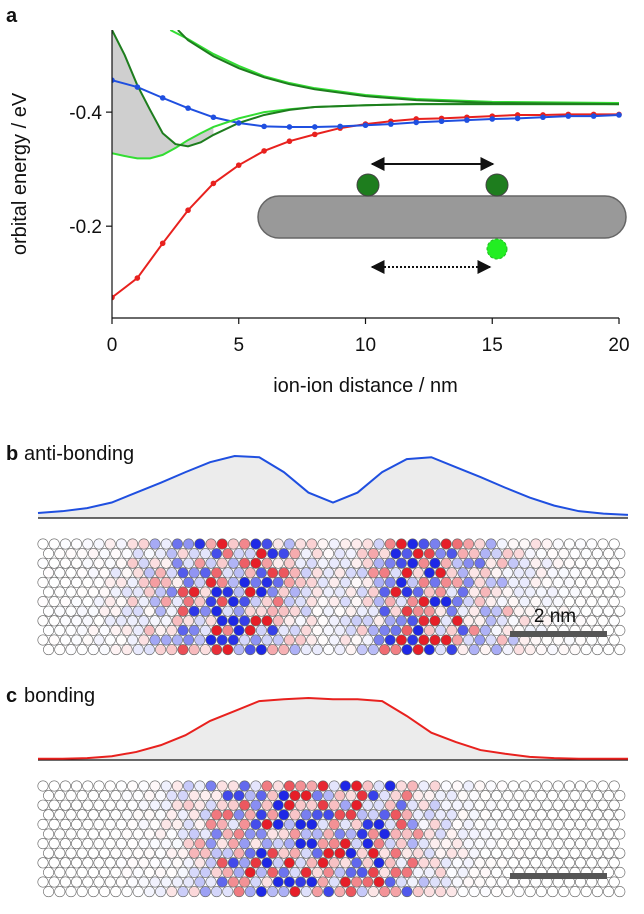 This screenshot has width=644, height=914. Describe the element at coordinates (365, 386) in the screenshot. I see `x-axis-label: ion-ion distance / nm` at that location.